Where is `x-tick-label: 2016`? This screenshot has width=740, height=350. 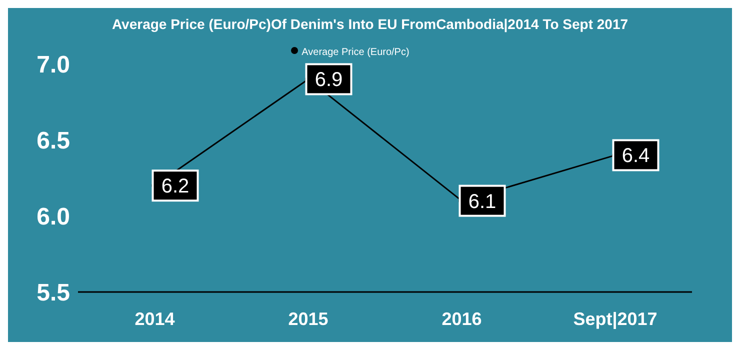 x-tick-label: 2016 is located at coordinates (462, 318).